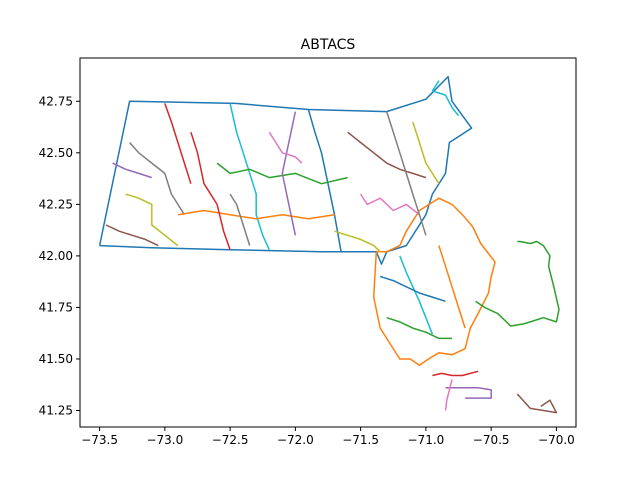 This screenshot has width=640, height=480. What do you see at coordinates (295, 440) in the screenshot?
I see `x-tick-label: −72.0` at bounding box center [295, 440].